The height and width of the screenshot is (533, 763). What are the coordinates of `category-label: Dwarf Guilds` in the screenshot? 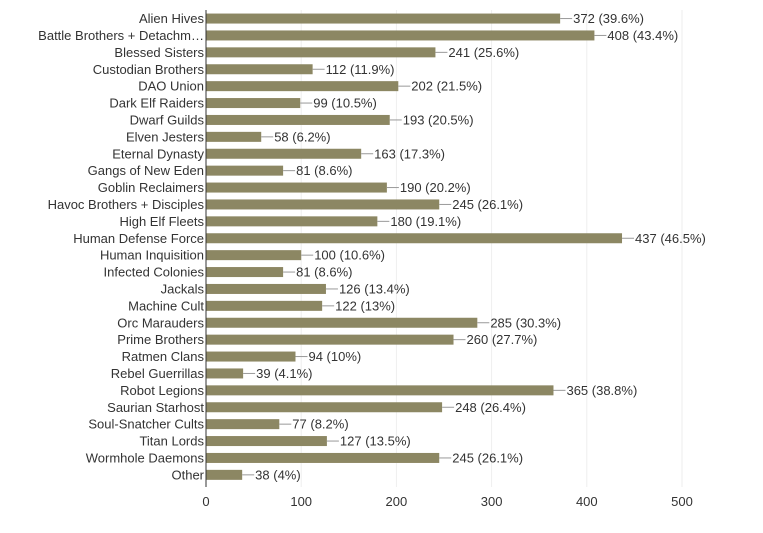 It's located at (167, 119).